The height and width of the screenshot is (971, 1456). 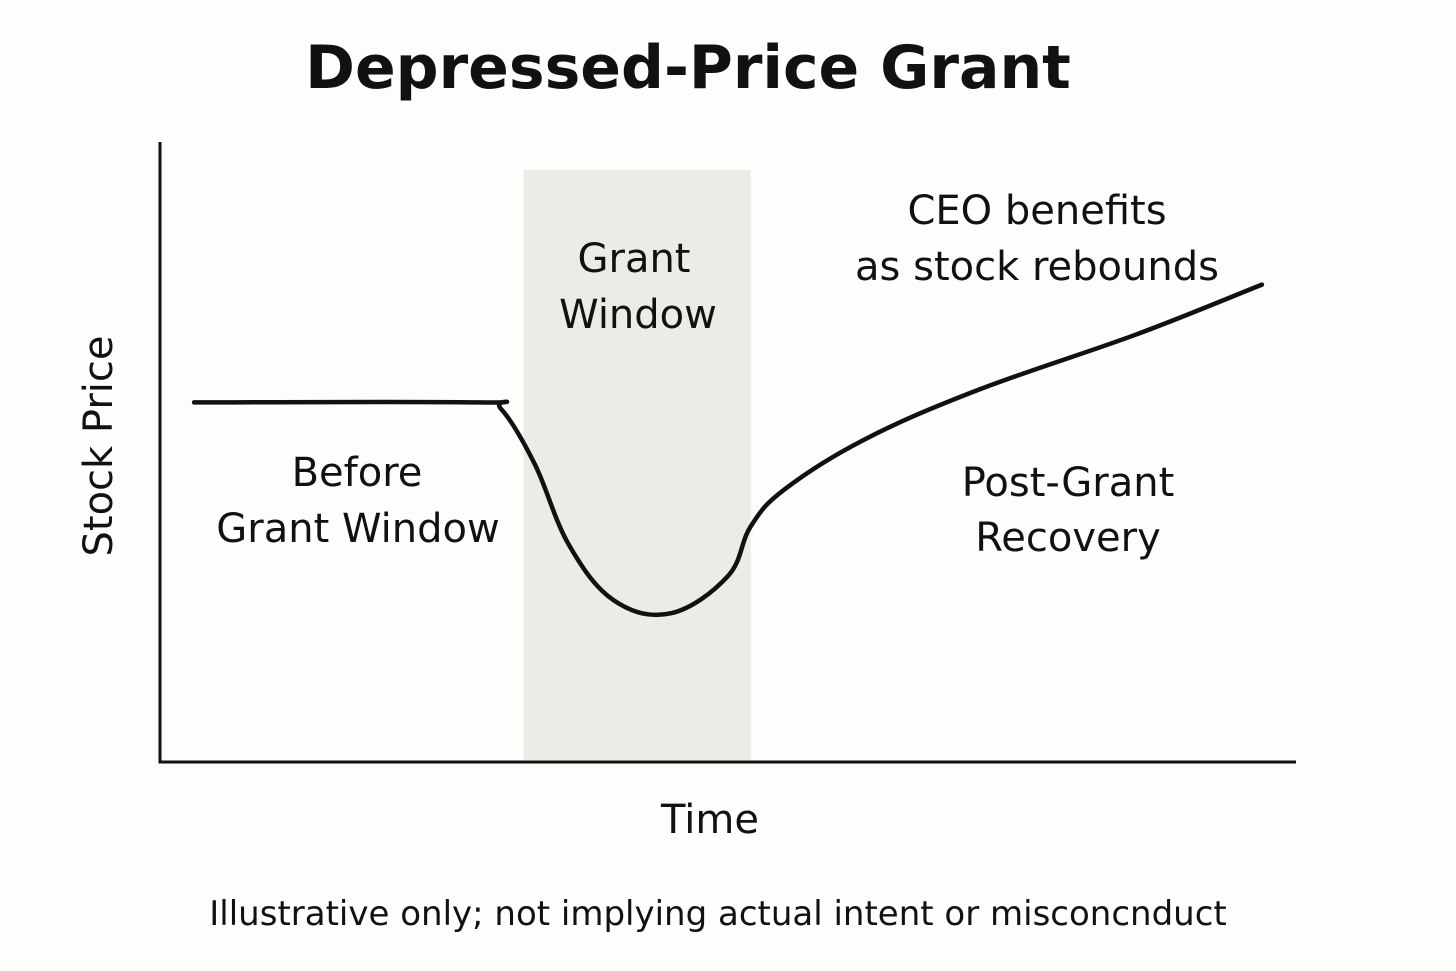 What do you see at coordinates (1067, 538) in the screenshot?
I see `post-grant-annotation-line2: Recovery` at bounding box center [1067, 538].